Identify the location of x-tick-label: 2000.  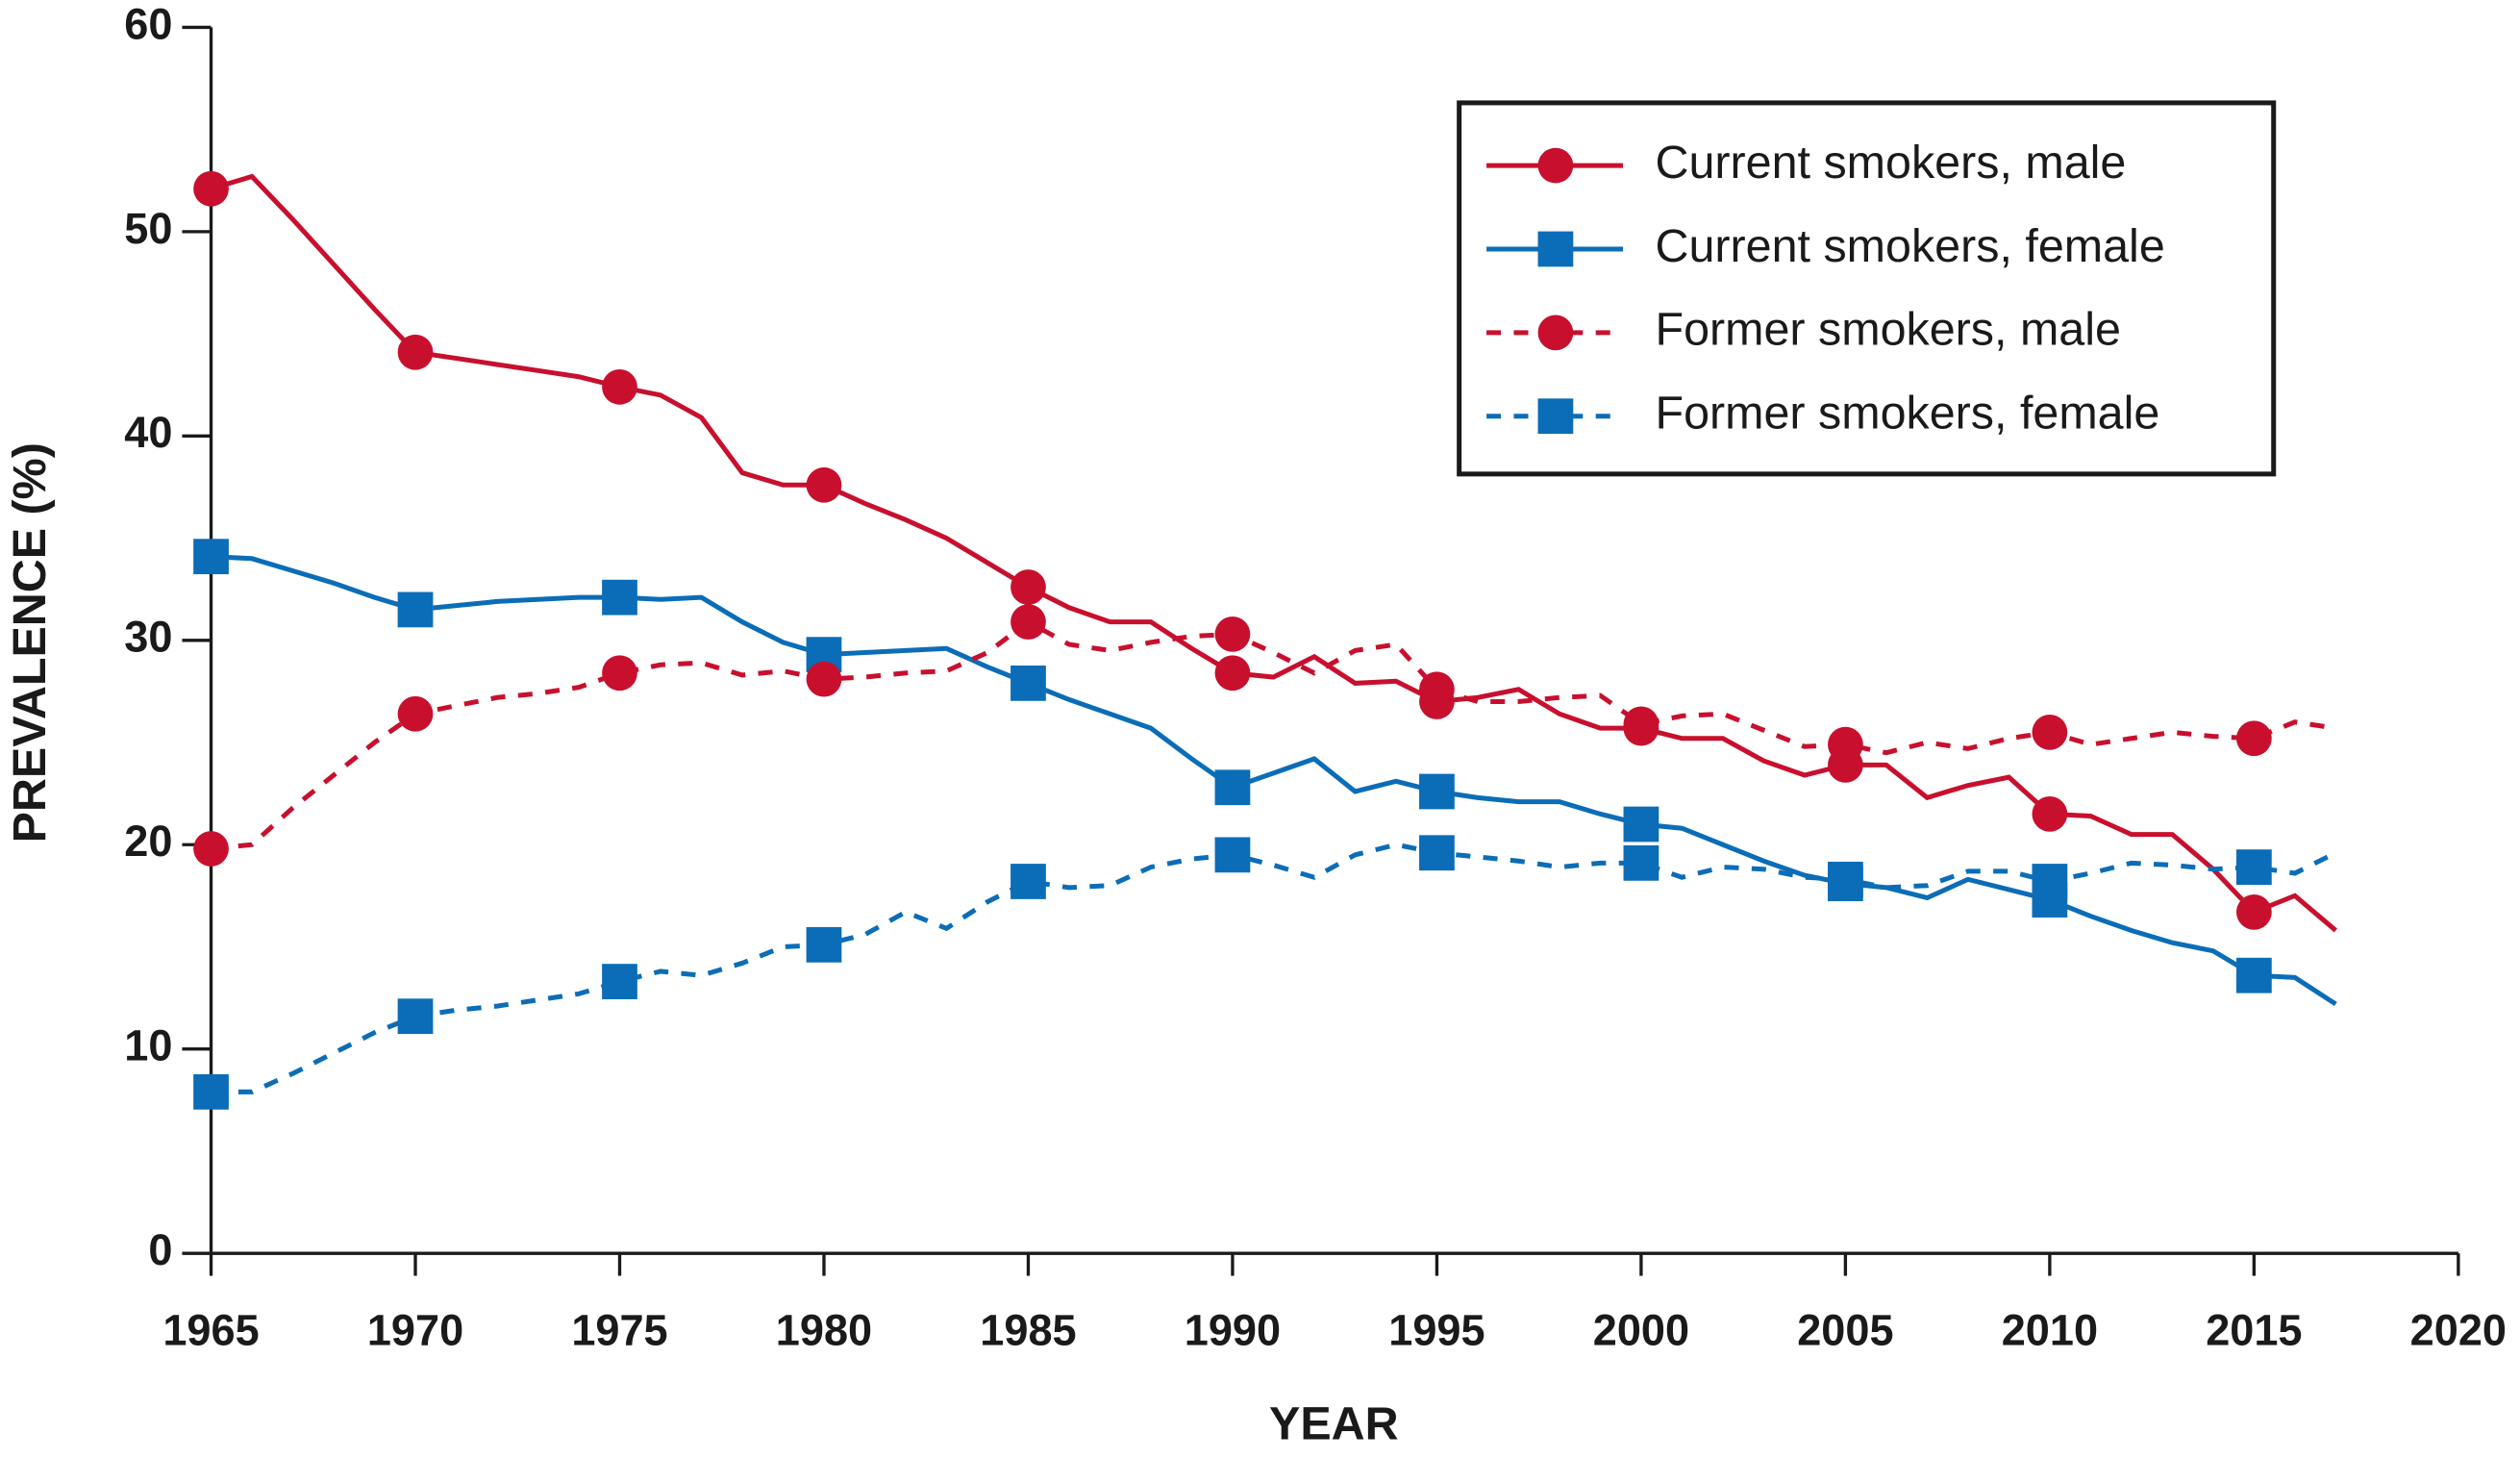
(1641, 1330).